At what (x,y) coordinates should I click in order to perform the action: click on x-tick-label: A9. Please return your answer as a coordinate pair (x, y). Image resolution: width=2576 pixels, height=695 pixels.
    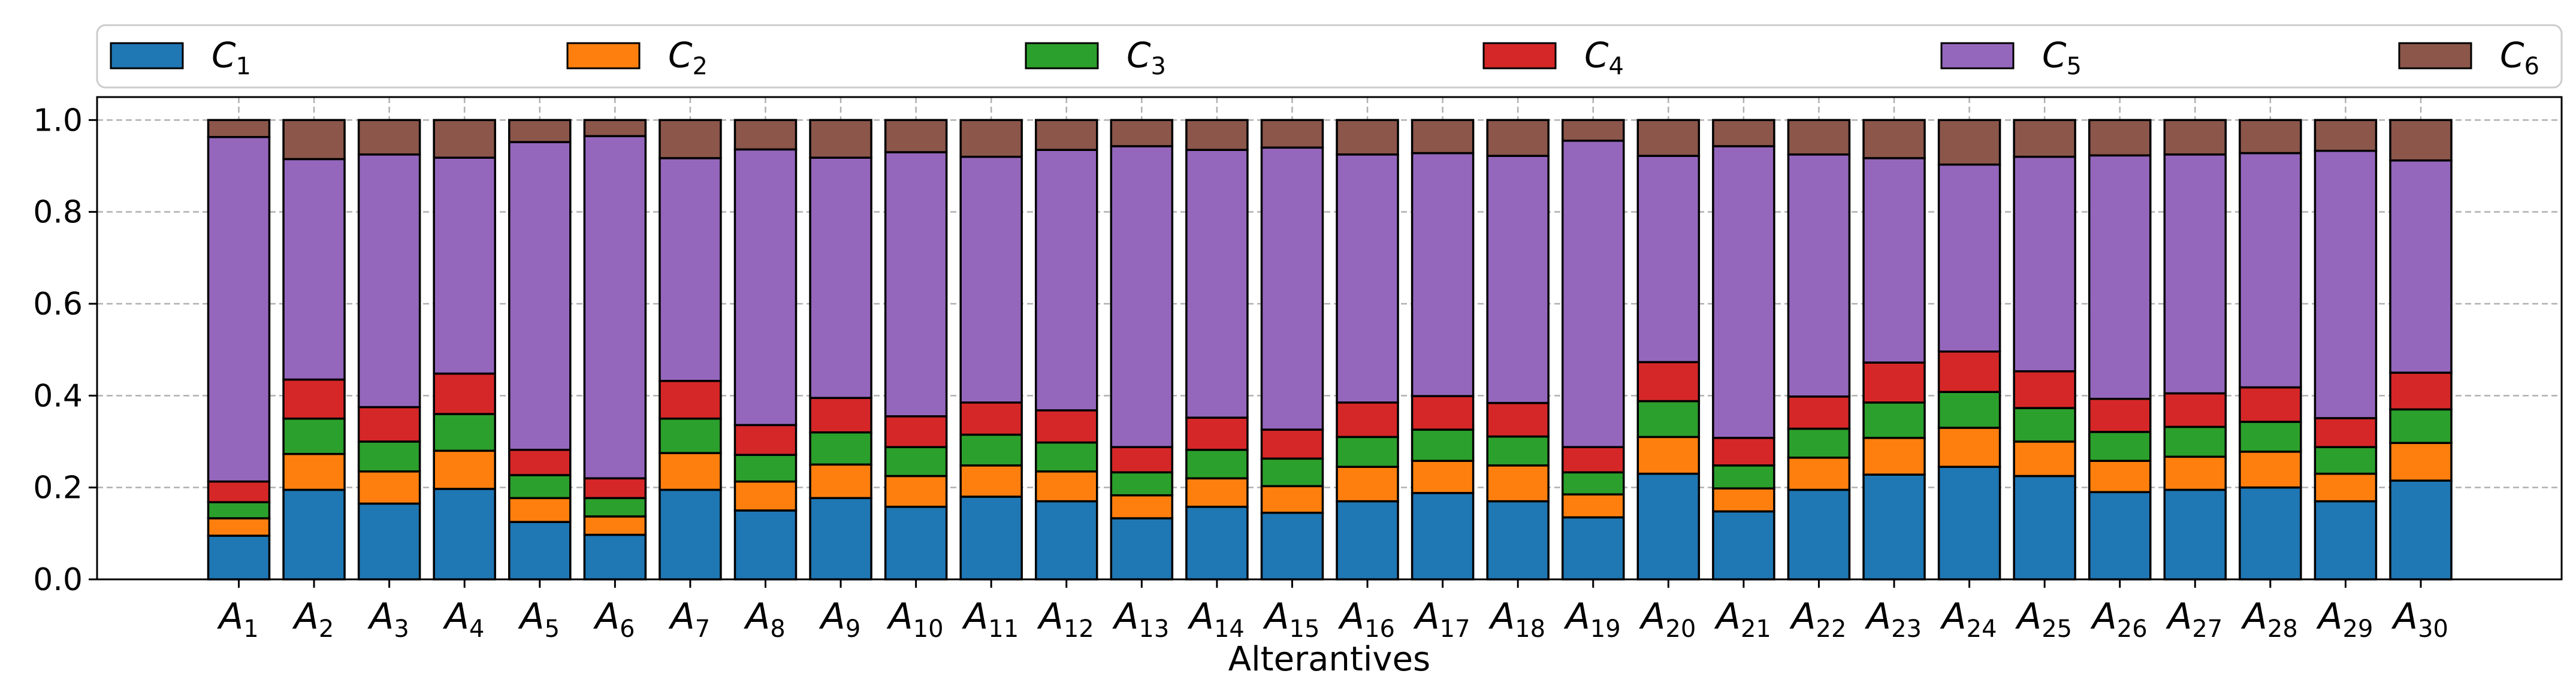
    Looking at the image, I should click on (840, 619).